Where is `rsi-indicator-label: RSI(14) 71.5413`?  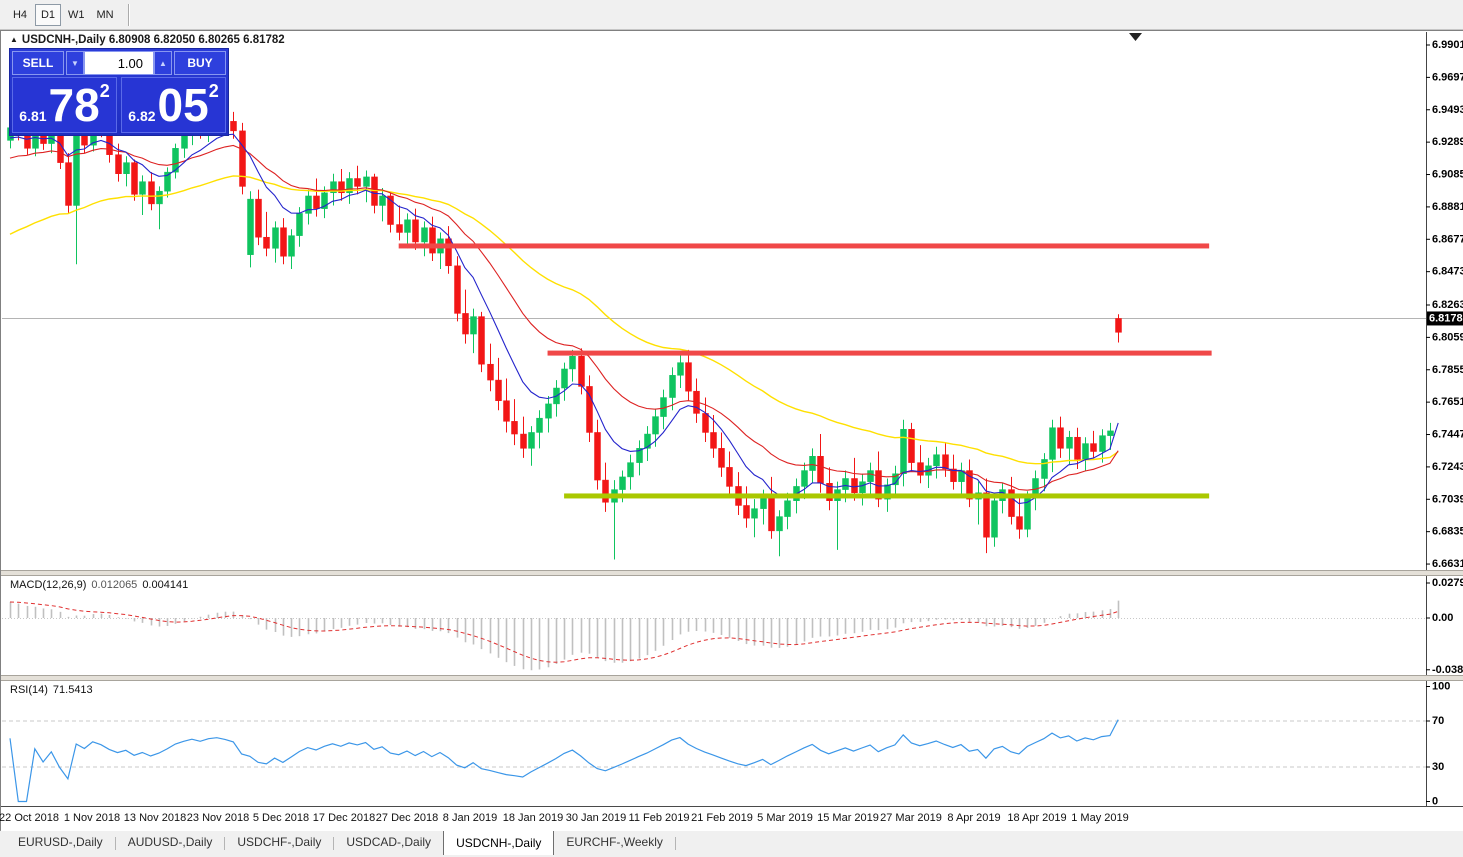 rsi-indicator-label: RSI(14) 71.5413 is located at coordinates (51, 690).